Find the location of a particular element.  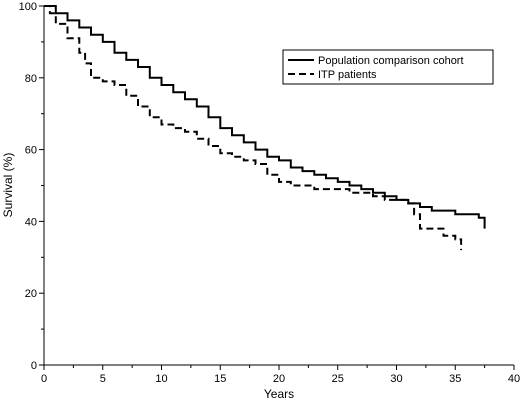

x-tick-label: 30 is located at coordinates (396, 379).